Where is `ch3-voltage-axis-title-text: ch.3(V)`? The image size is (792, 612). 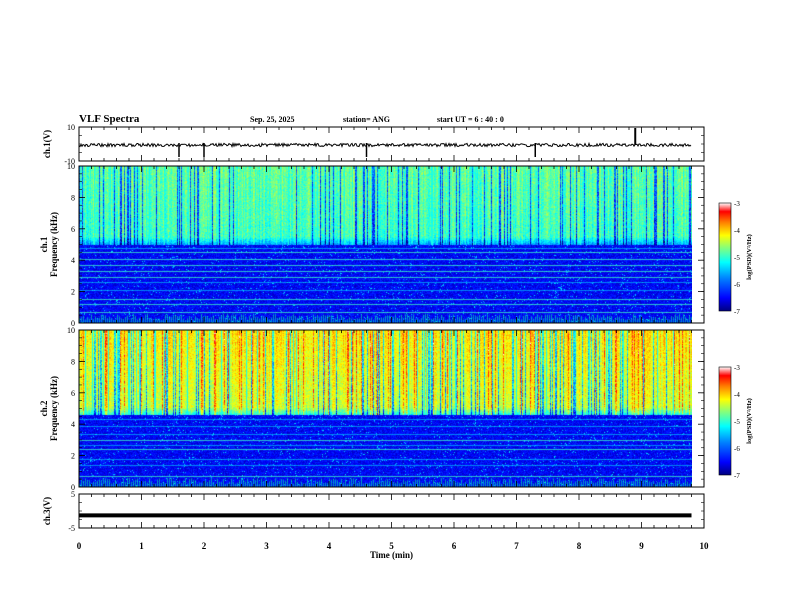 ch3-voltage-axis-title-text: ch.3(V) is located at coordinates (47, 511).